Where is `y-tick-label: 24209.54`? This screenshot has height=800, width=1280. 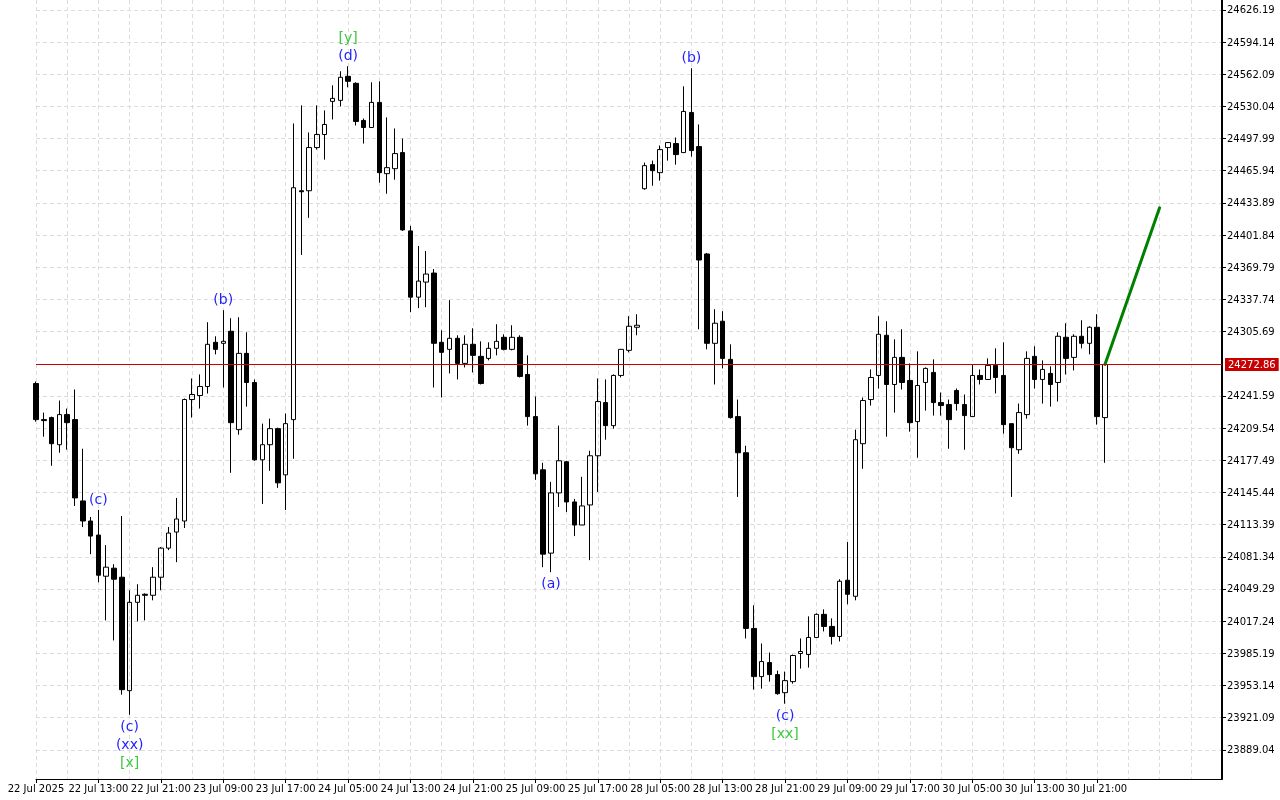 y-tick-label: 24209.54 is located at coordinates (1251, 428).